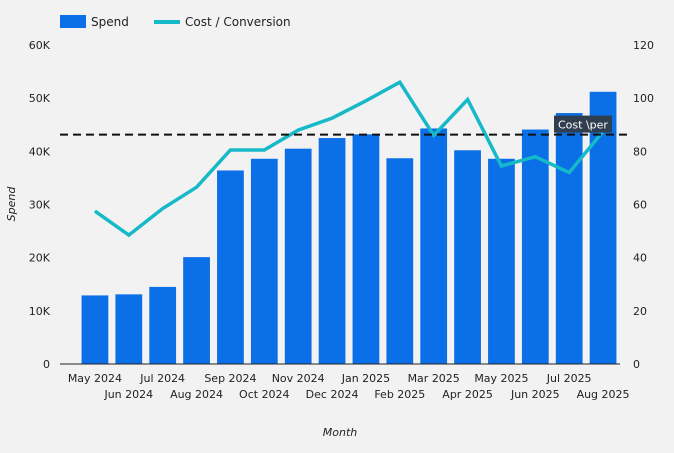 This screenshot has width=674, height=453. Describe the element at coordinates (643, 45) in the screenshot. I see `y2-tick-label: 120` at that location.